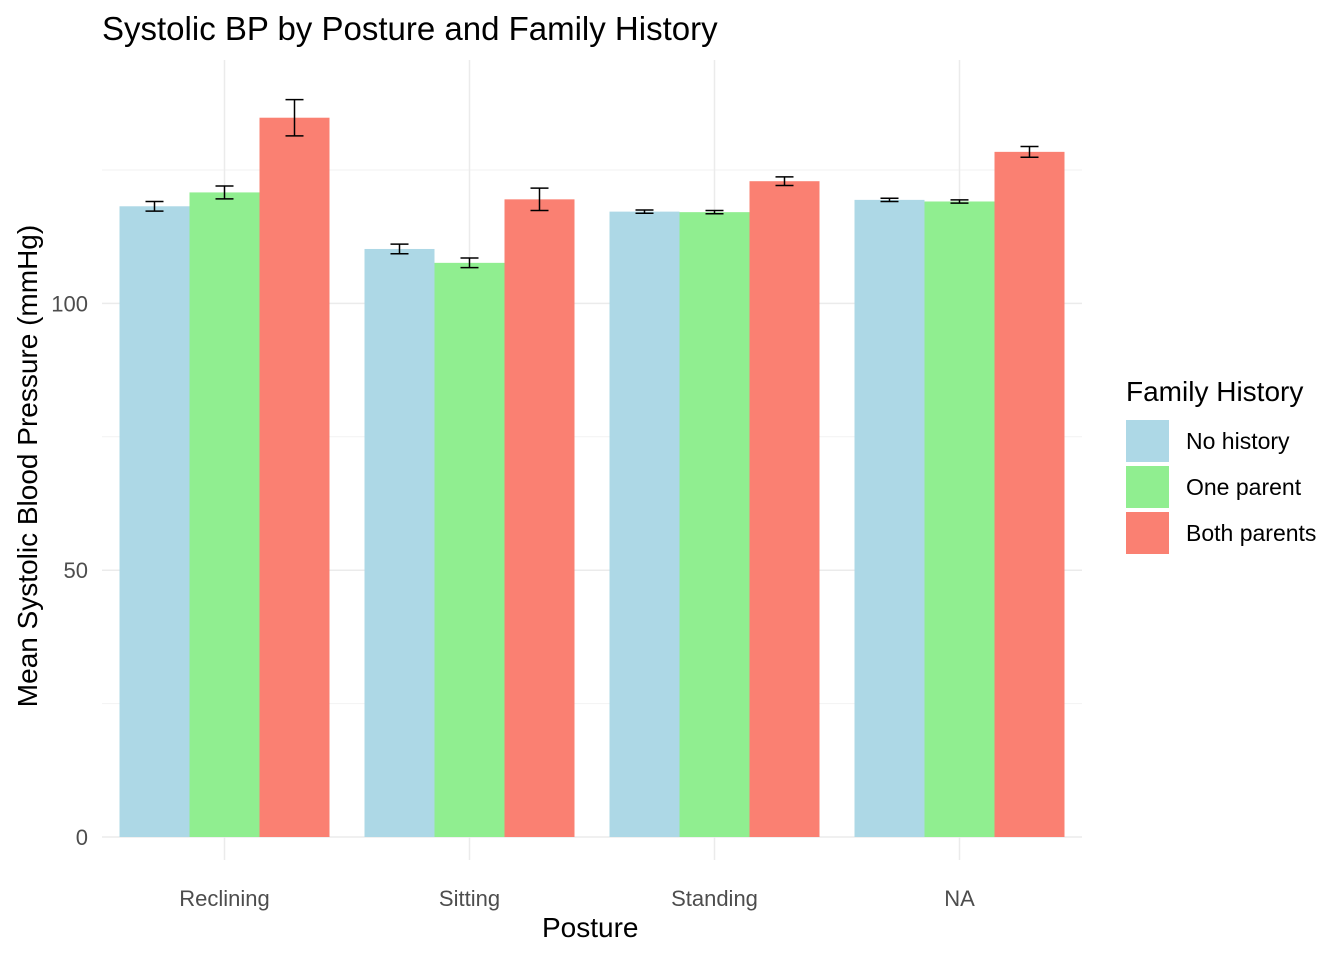  I want to click on legend-items: No history One parent Both parents, so click(1221, 487).